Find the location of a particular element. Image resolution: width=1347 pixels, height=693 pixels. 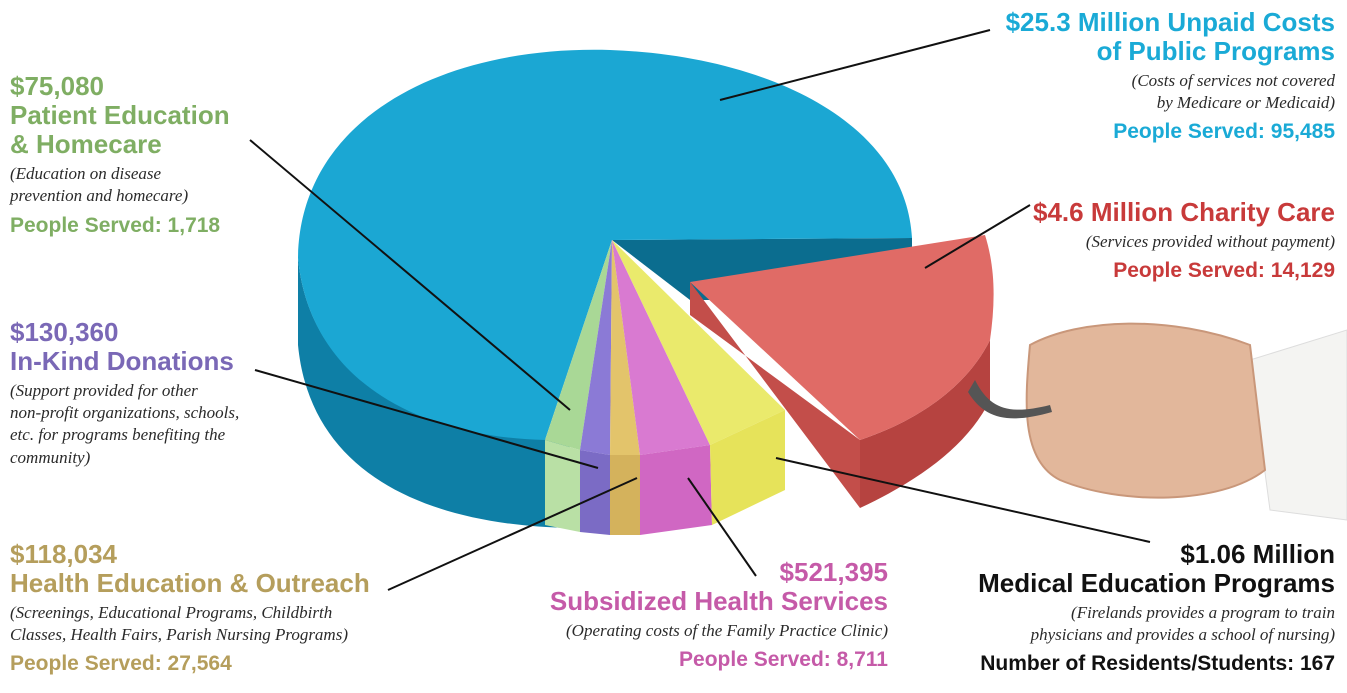

pie-slice-patient-education-front is located at coordinates (562, 486).